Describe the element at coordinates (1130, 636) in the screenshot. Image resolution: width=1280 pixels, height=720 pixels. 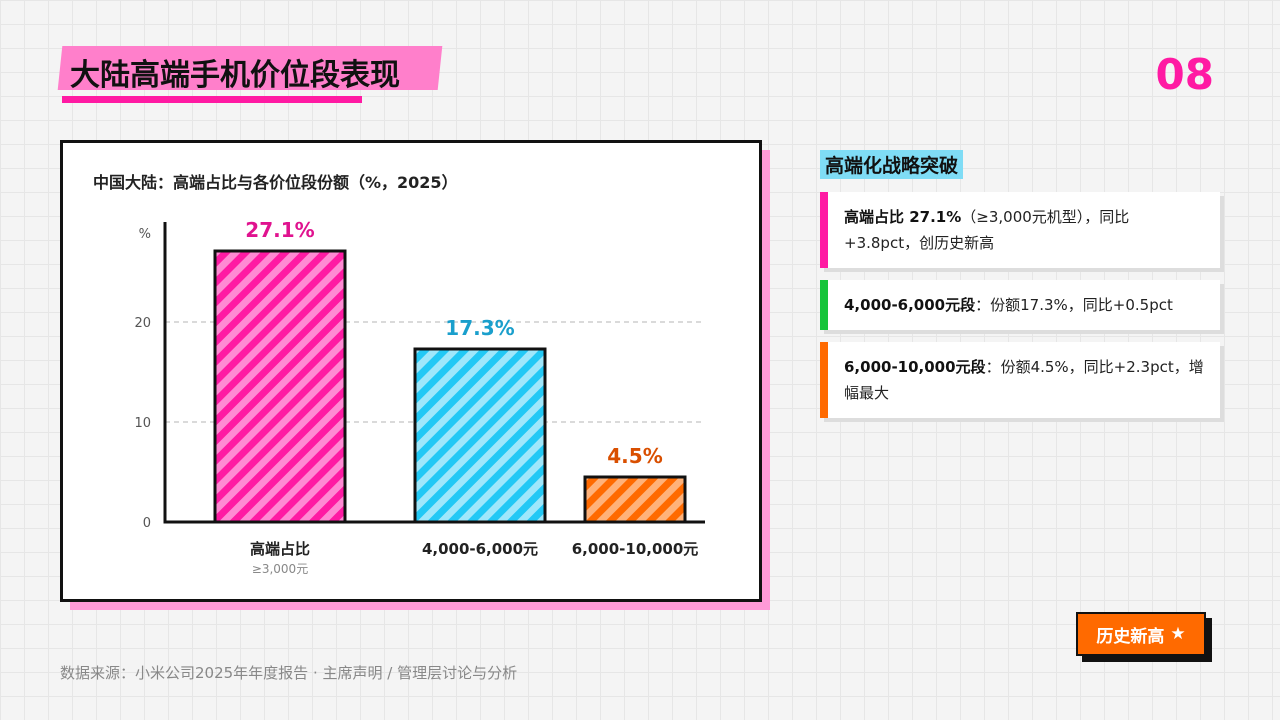
I see `badge-label: 历史新高` at that location.